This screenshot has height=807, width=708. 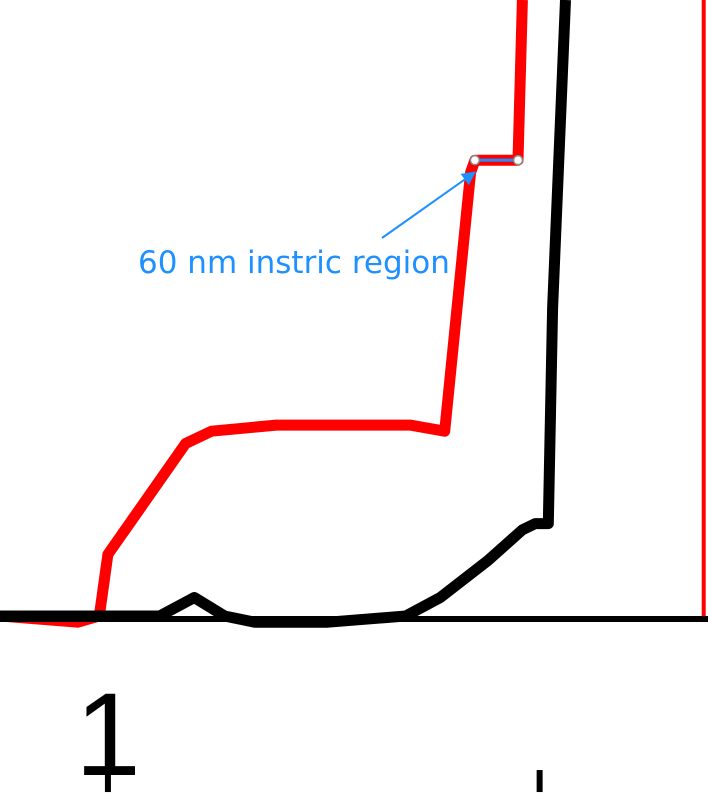 I want to click on x-axis-ticks: 1, so click(x=309, y=735).